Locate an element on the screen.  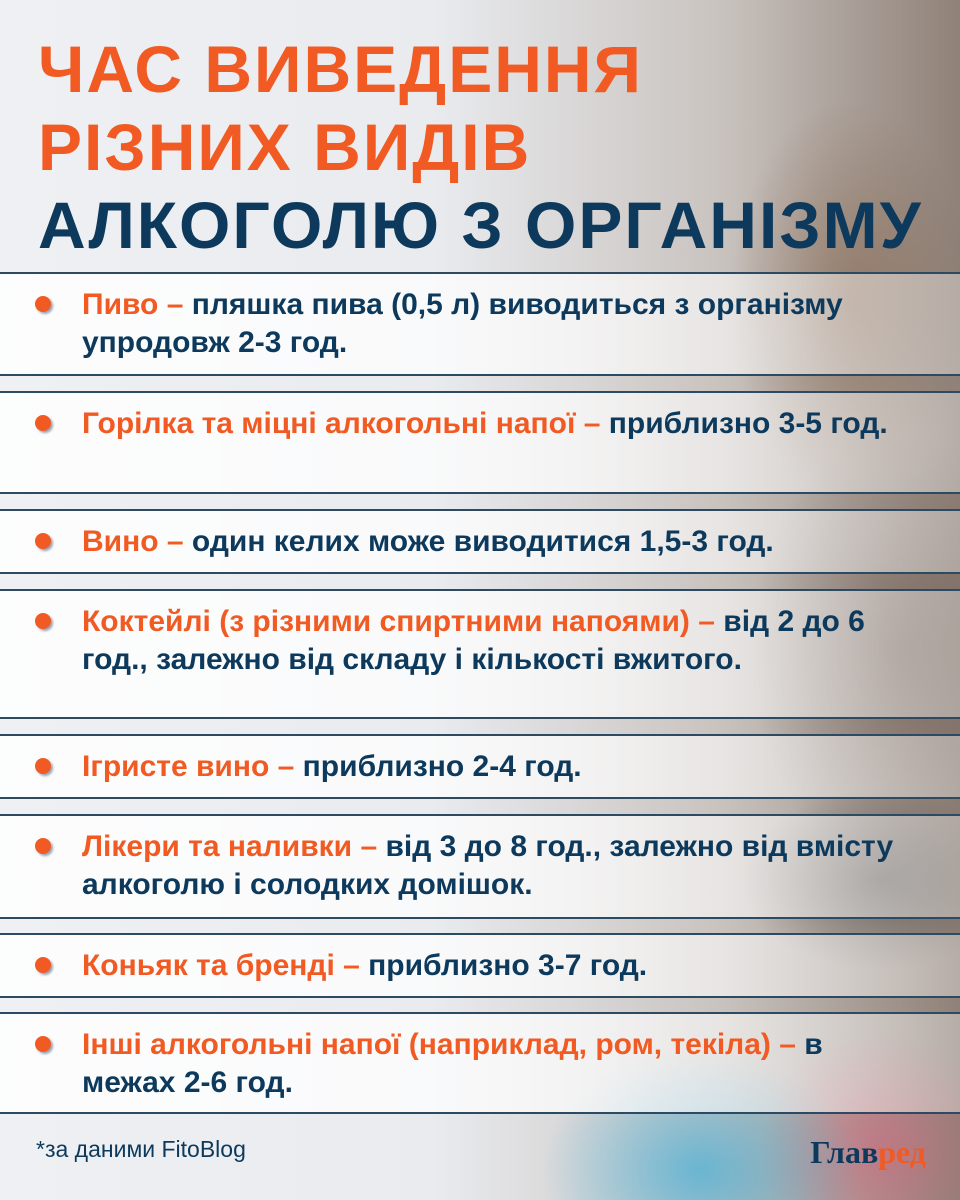
item-heading: Горілка та міцні алкогольні напої – is located at coordinates (341, 423).